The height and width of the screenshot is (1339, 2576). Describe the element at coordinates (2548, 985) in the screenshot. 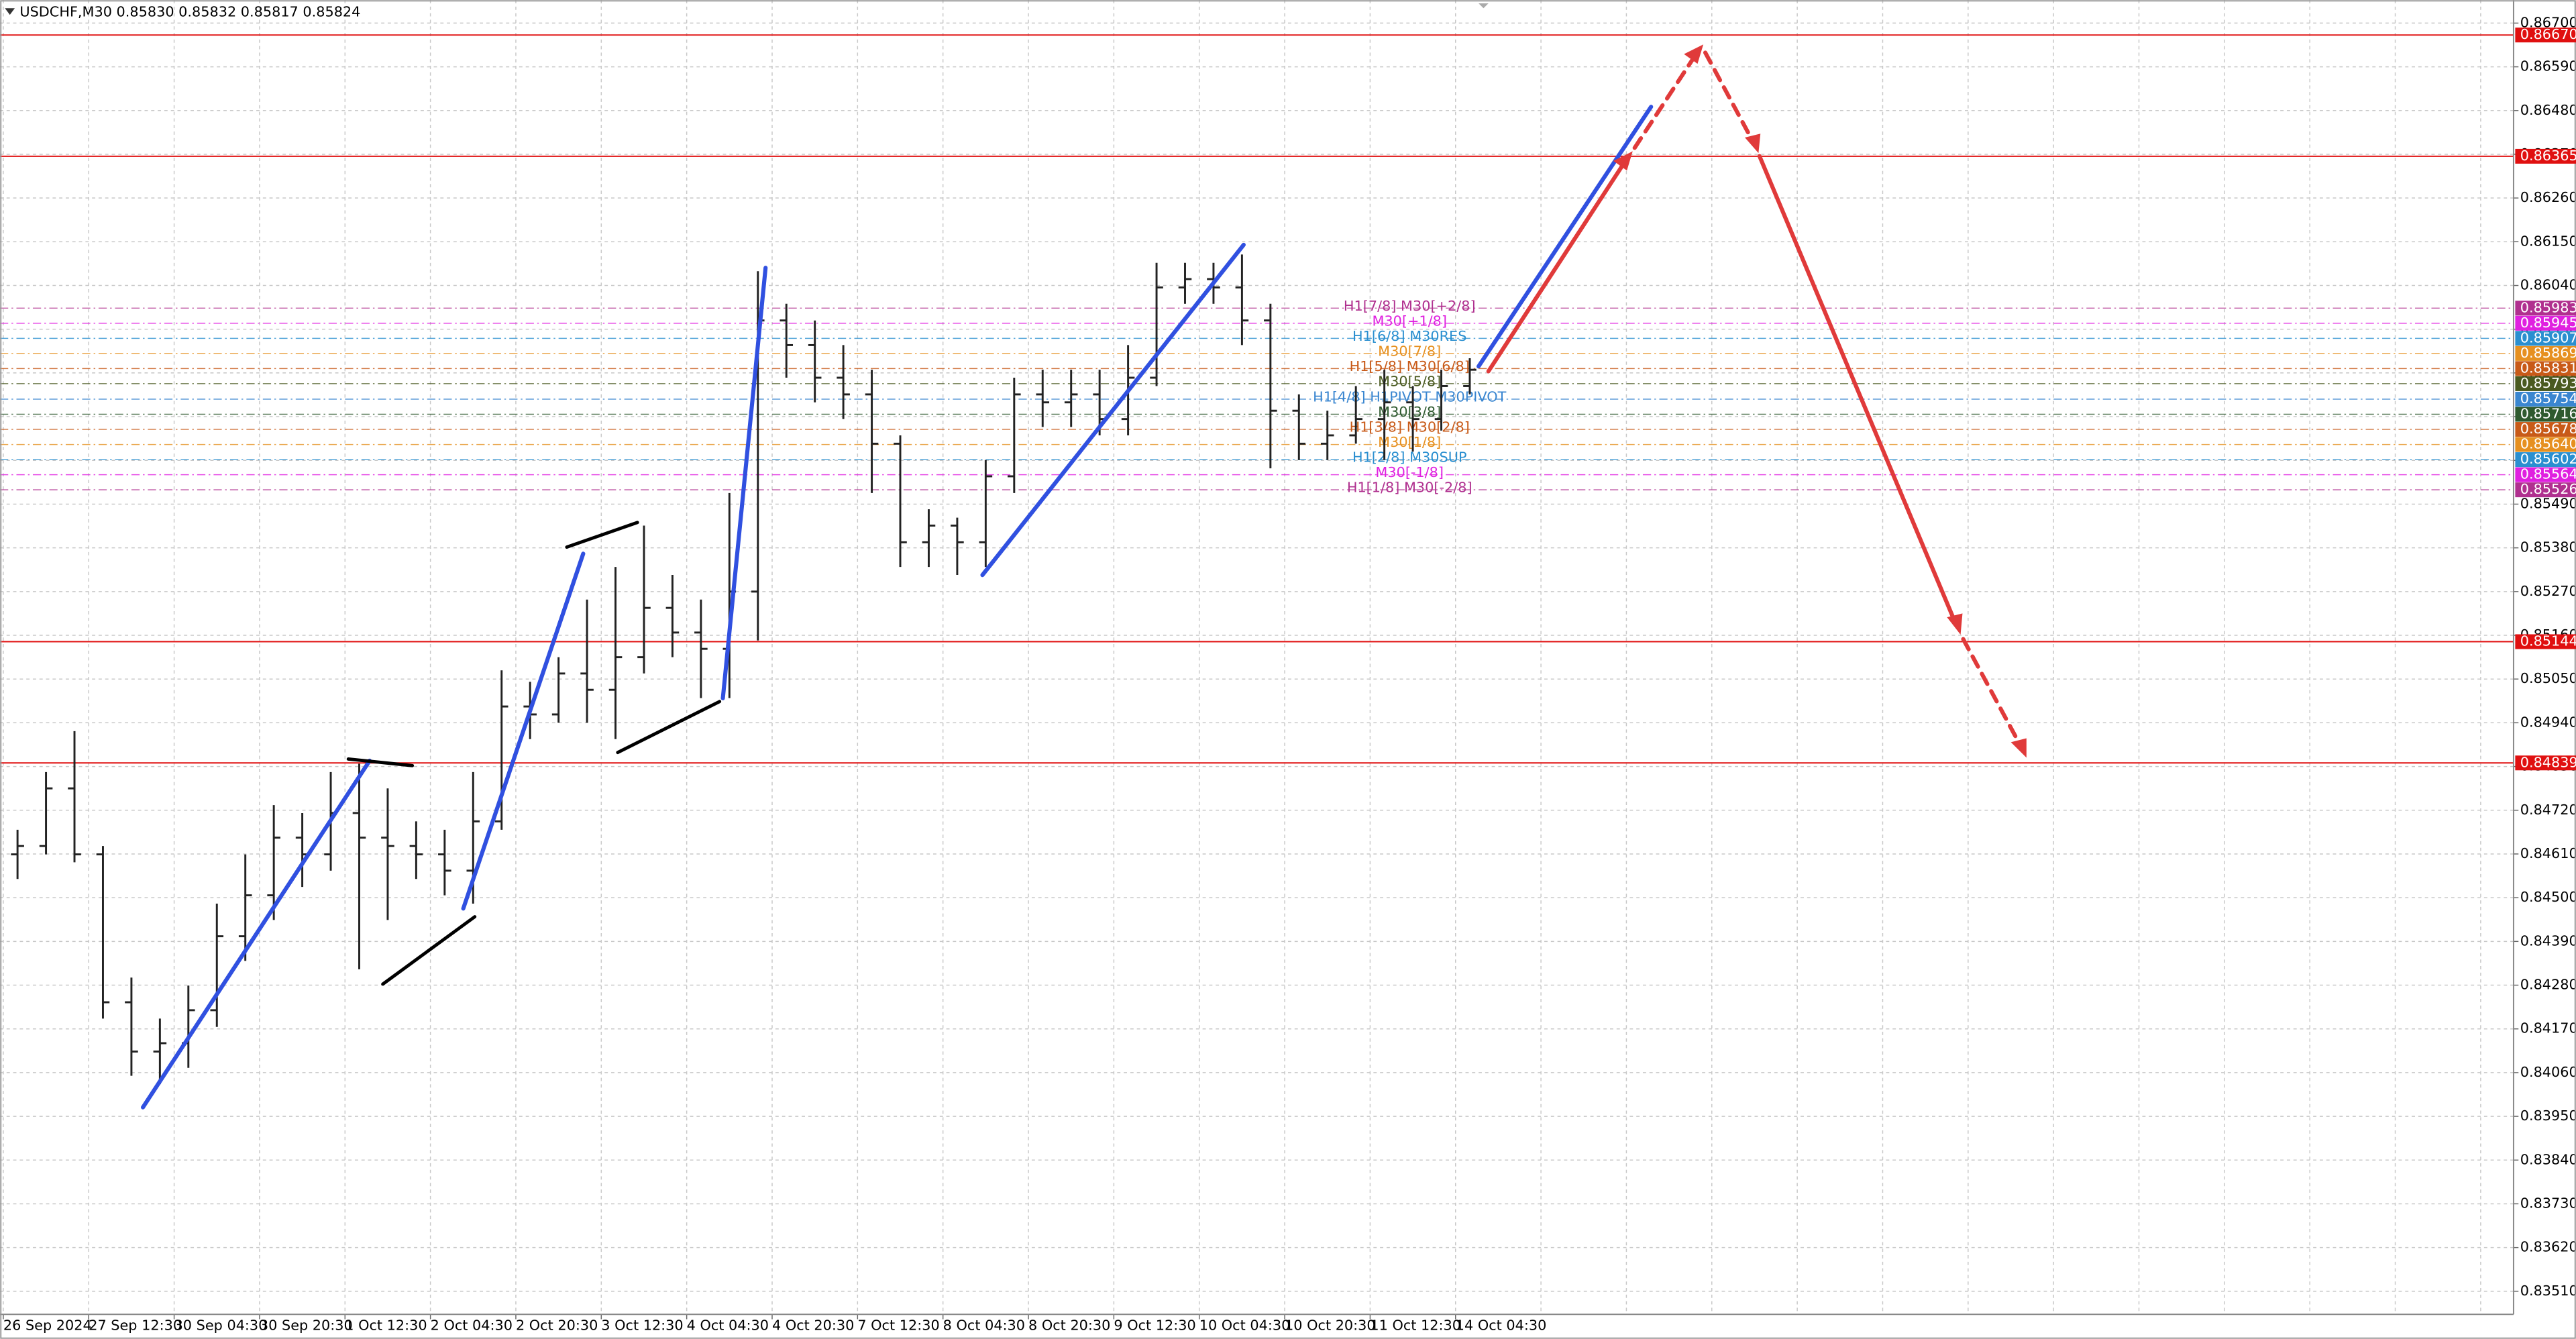

I see `y-tick-label: 0.84280` at that location.